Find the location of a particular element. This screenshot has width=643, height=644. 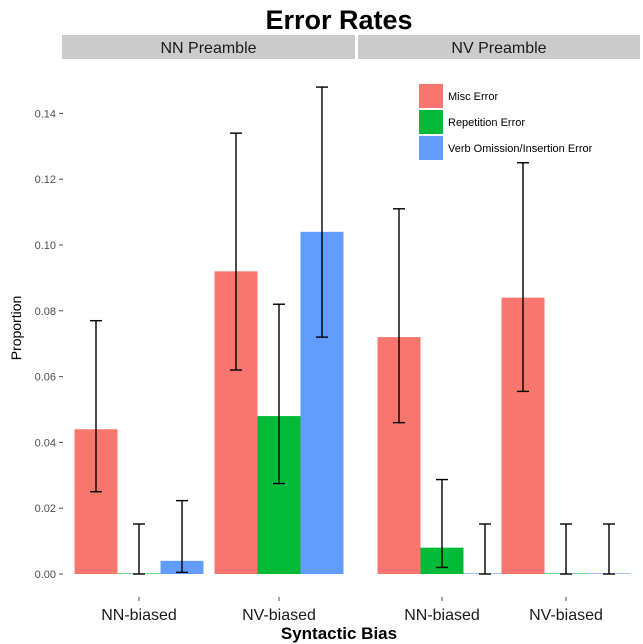

y-tick-label: 0.12 is located at coordinates (45, 180).